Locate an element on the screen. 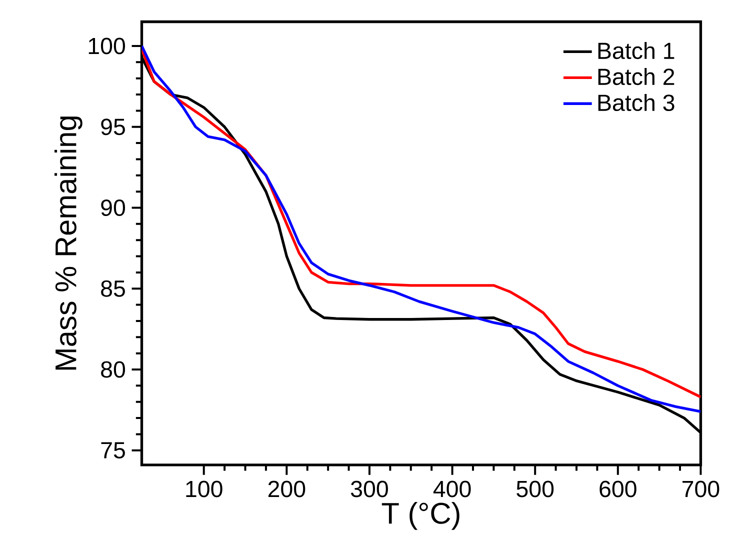 The height and width of the screenshot is (556, 730). y-tick-label: 80 is located at coordinates (113, 369).